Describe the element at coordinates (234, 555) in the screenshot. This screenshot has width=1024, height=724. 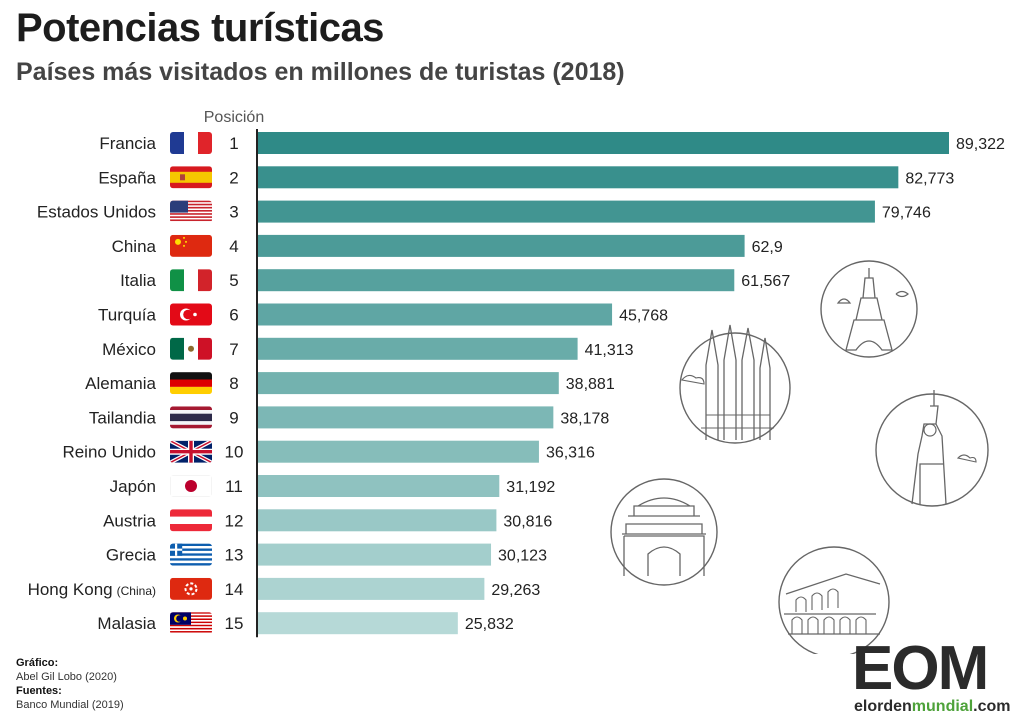
I see `position-number: 13` at that location.